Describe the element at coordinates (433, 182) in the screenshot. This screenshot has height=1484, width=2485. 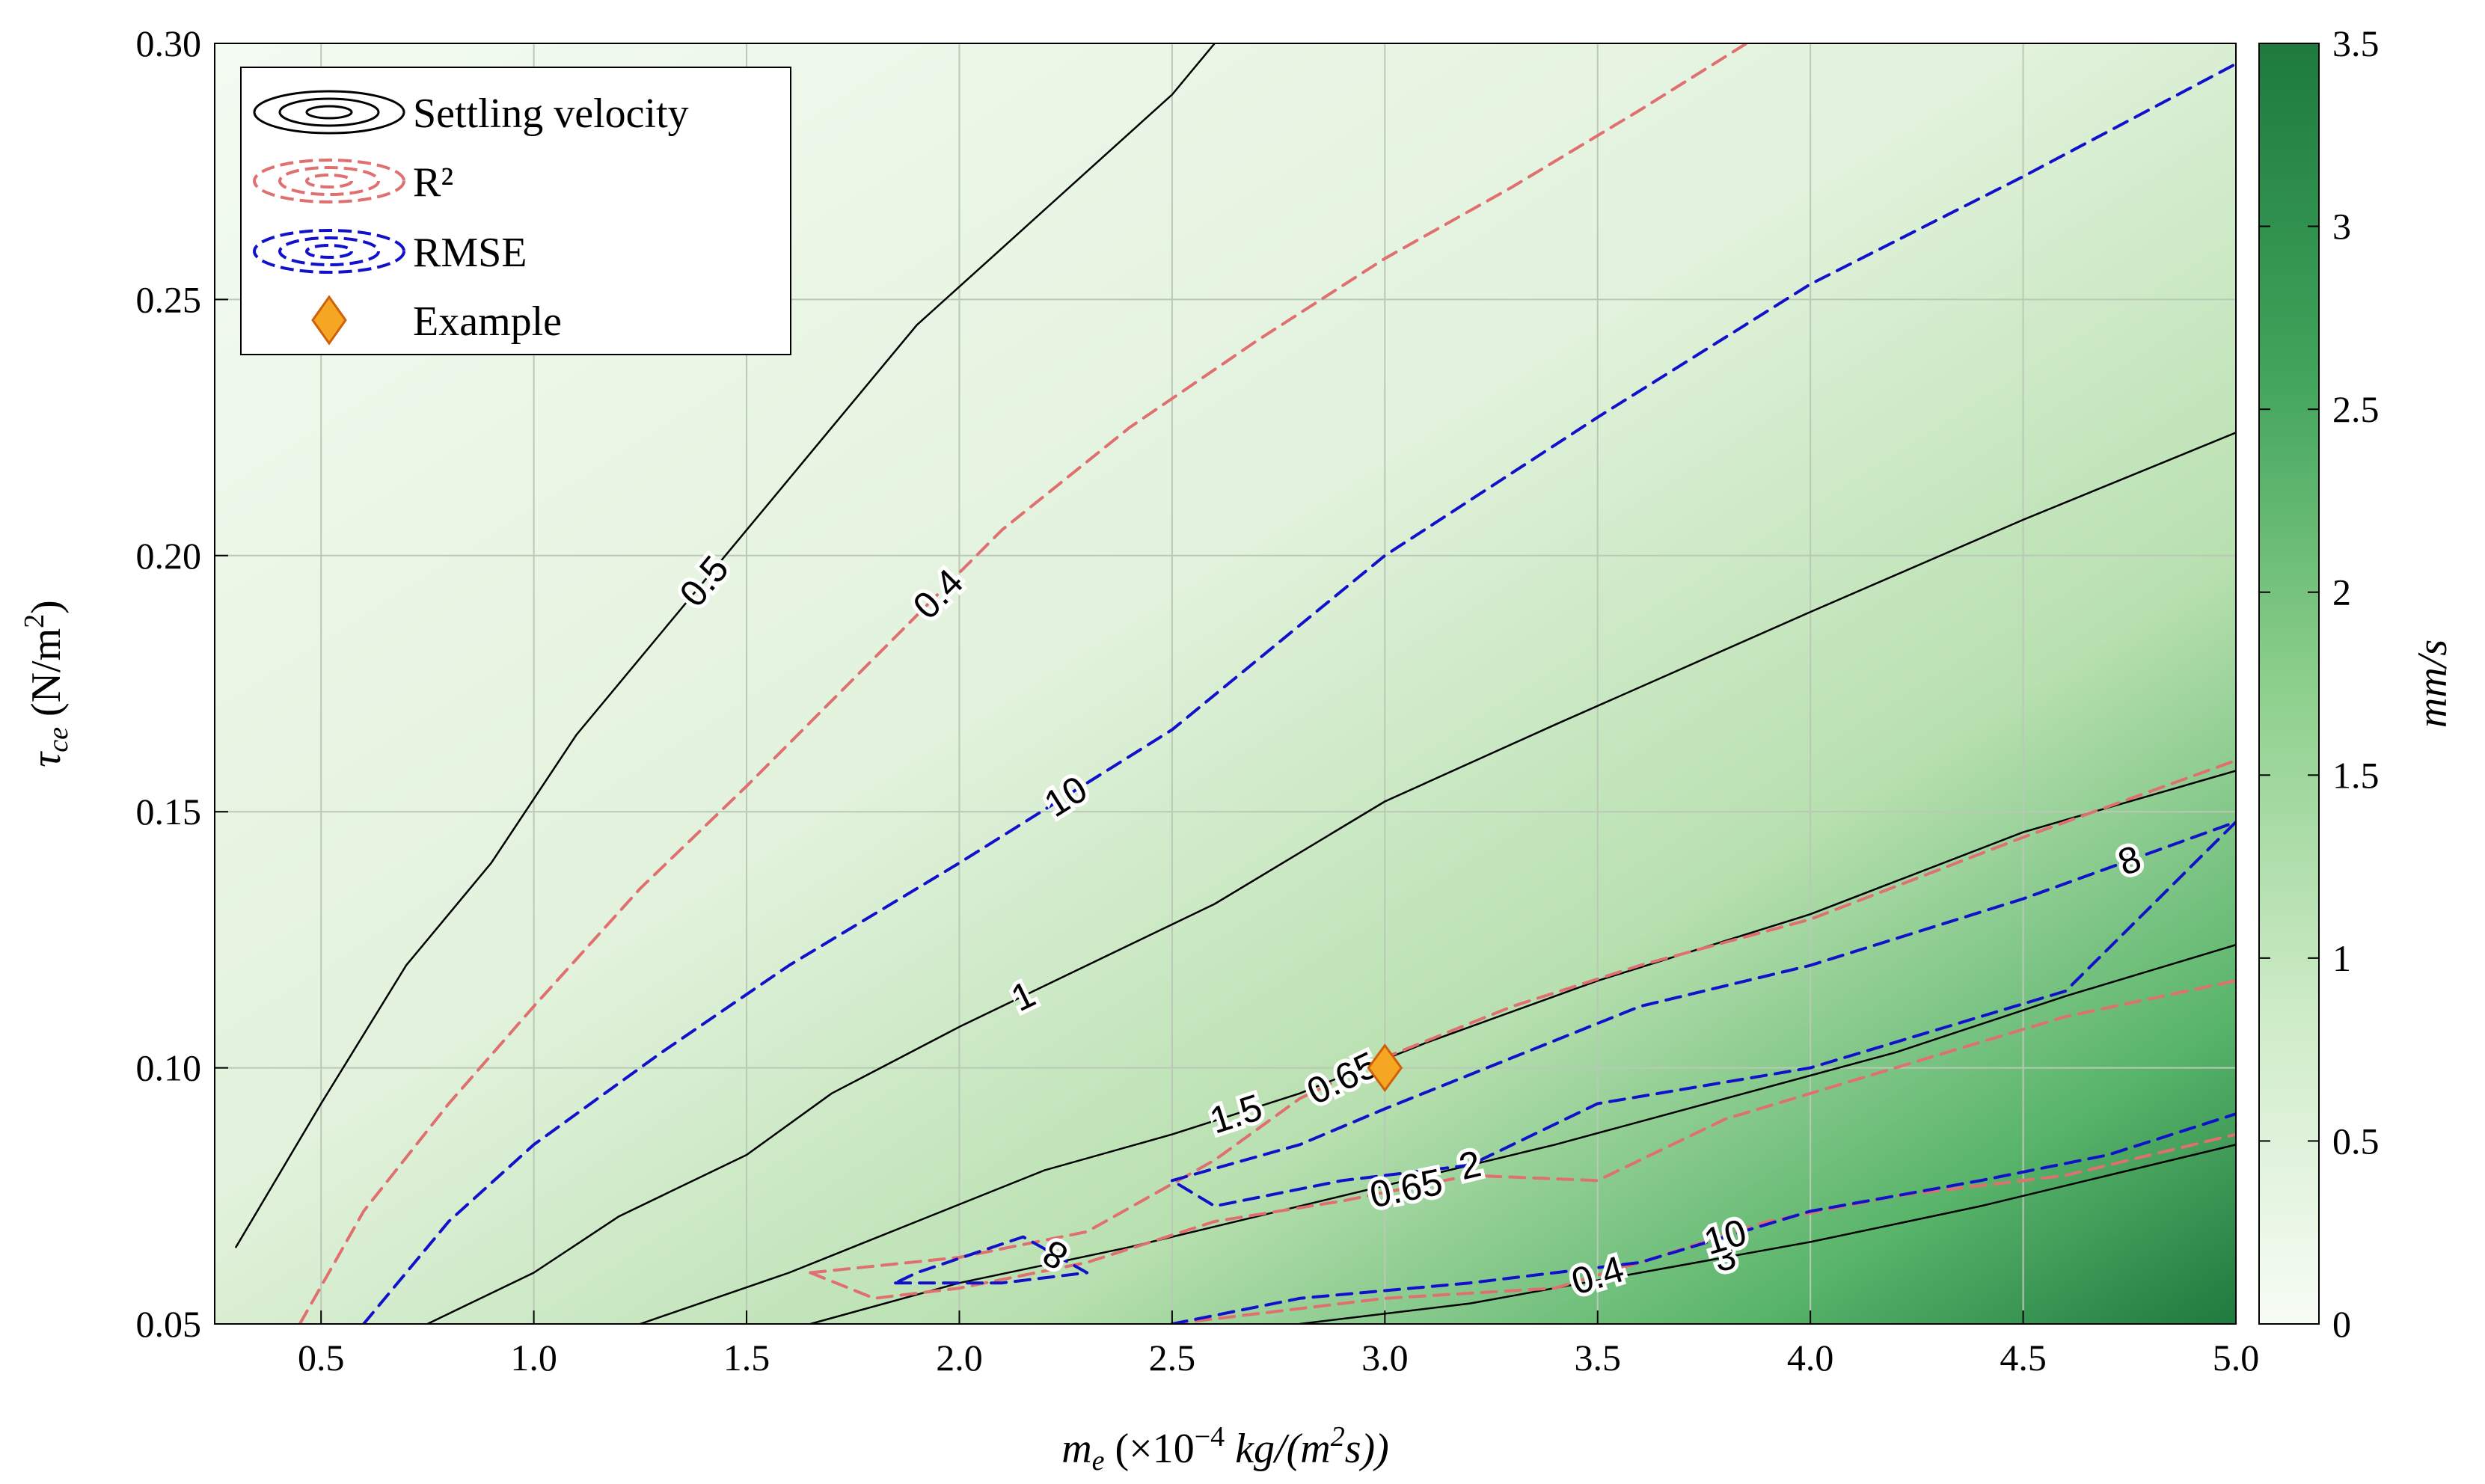
I see `legend-label-r2: R²` at that location.